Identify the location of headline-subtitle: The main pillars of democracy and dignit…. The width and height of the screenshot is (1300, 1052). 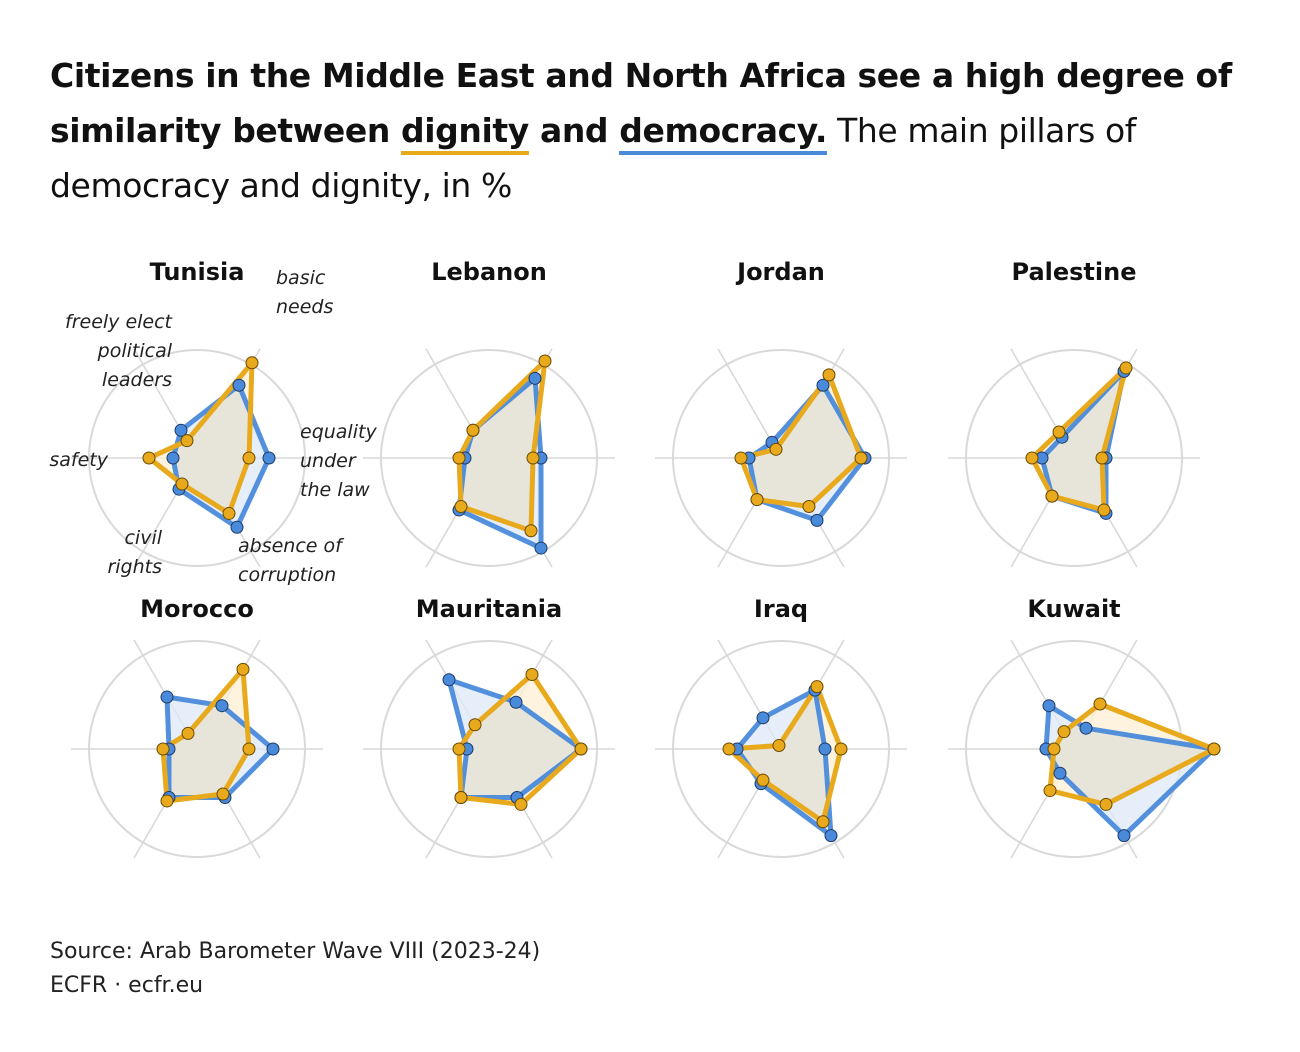
(593, 158).